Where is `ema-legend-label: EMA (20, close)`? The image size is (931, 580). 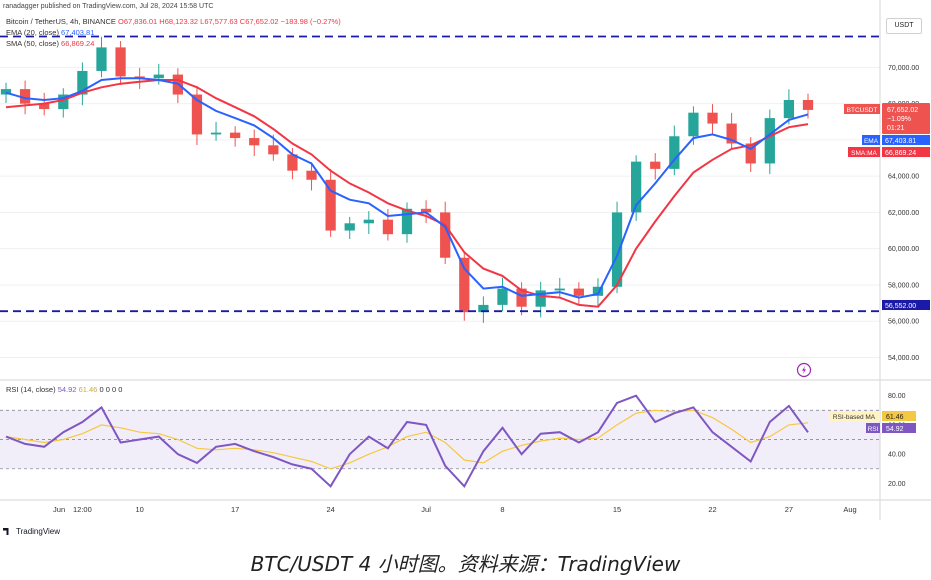
ema-legend-label: EMA (20, close) is located at coordinates (32, 32).